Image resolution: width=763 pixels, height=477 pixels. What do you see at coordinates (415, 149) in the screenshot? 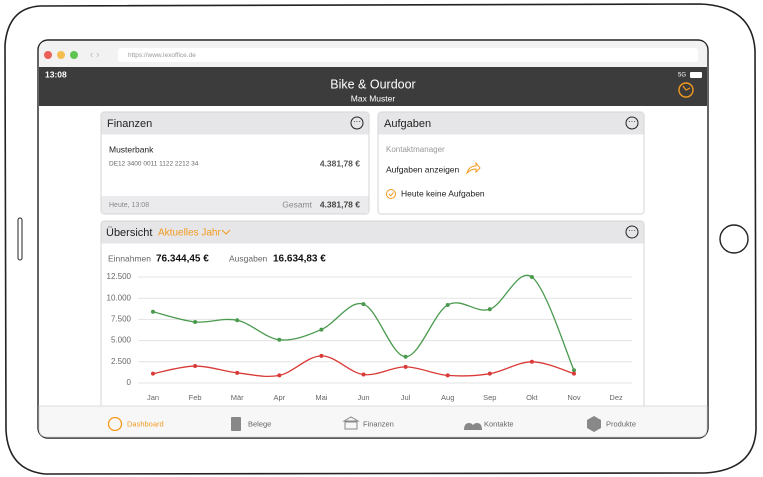
I see `section-label: Kontaktmanager` at bounding box center [415, 149].